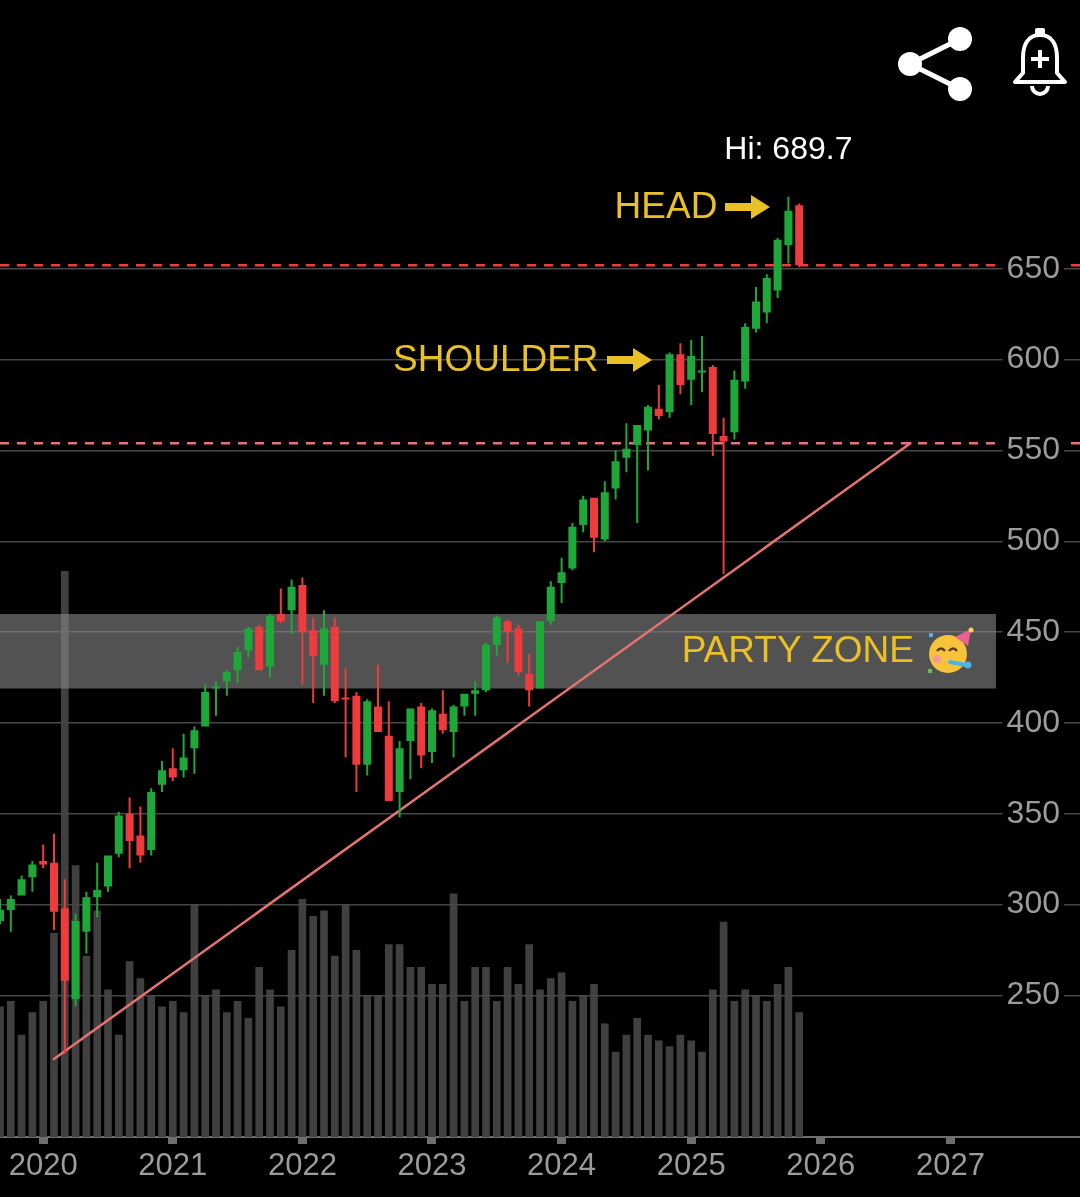  I want to click on x-tick-label: 2021, so click(173, 1165).